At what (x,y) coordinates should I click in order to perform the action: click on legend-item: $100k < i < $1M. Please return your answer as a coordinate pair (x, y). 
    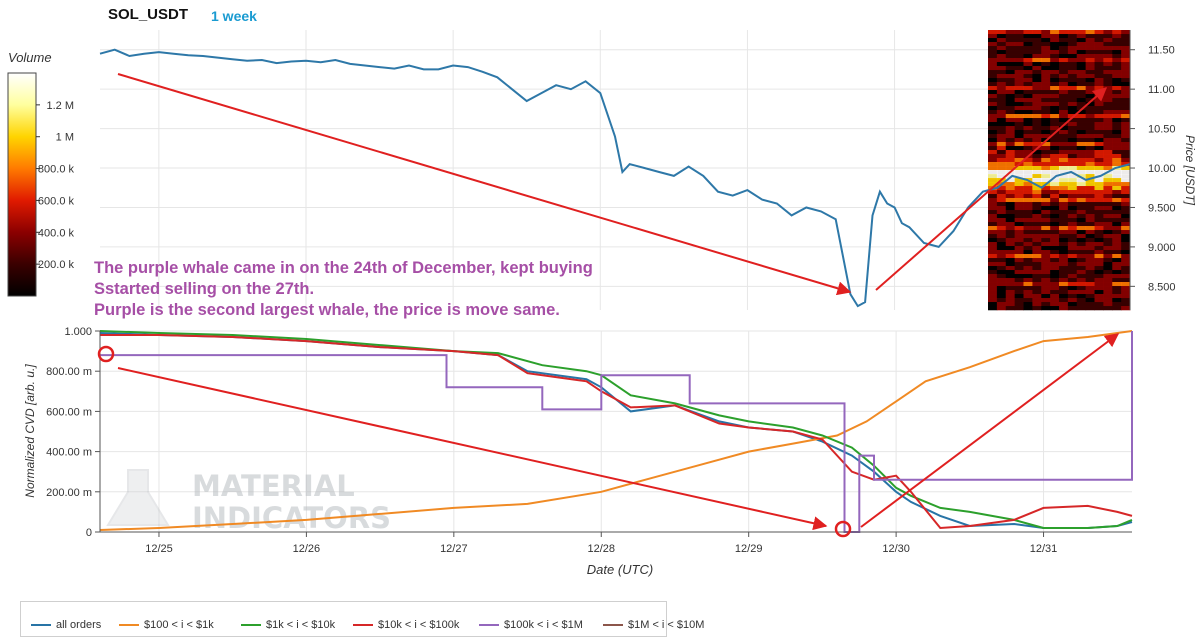
    Looking at the image, I should click on (531, 625).